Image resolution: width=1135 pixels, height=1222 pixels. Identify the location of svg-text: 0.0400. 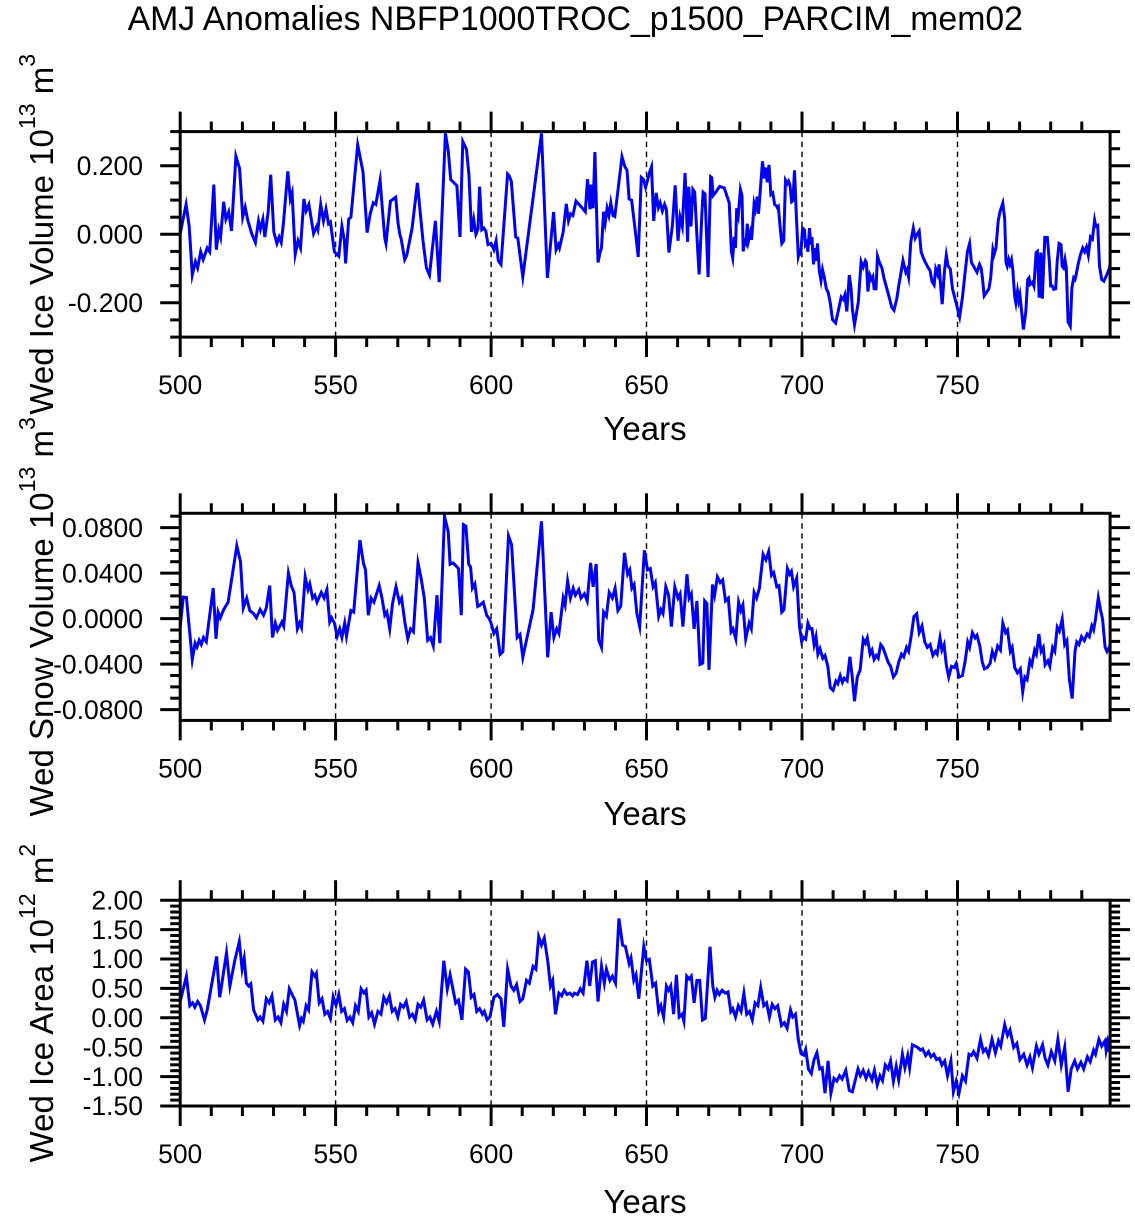
(102, 573).